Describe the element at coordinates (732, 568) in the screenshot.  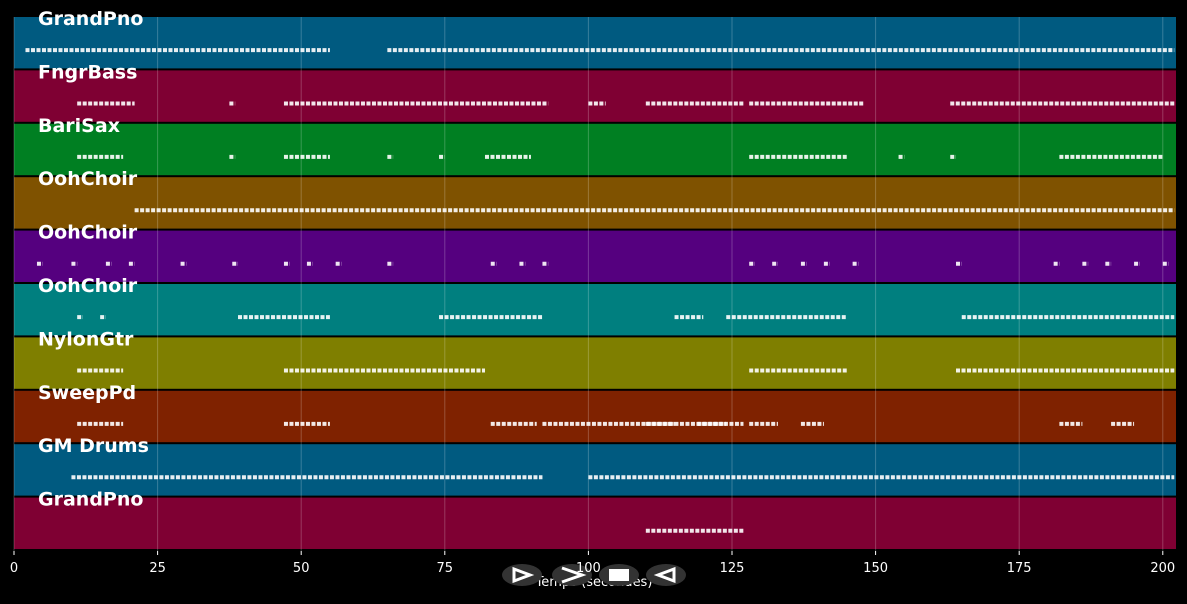
I see `x-tick-label: 125` at that location.